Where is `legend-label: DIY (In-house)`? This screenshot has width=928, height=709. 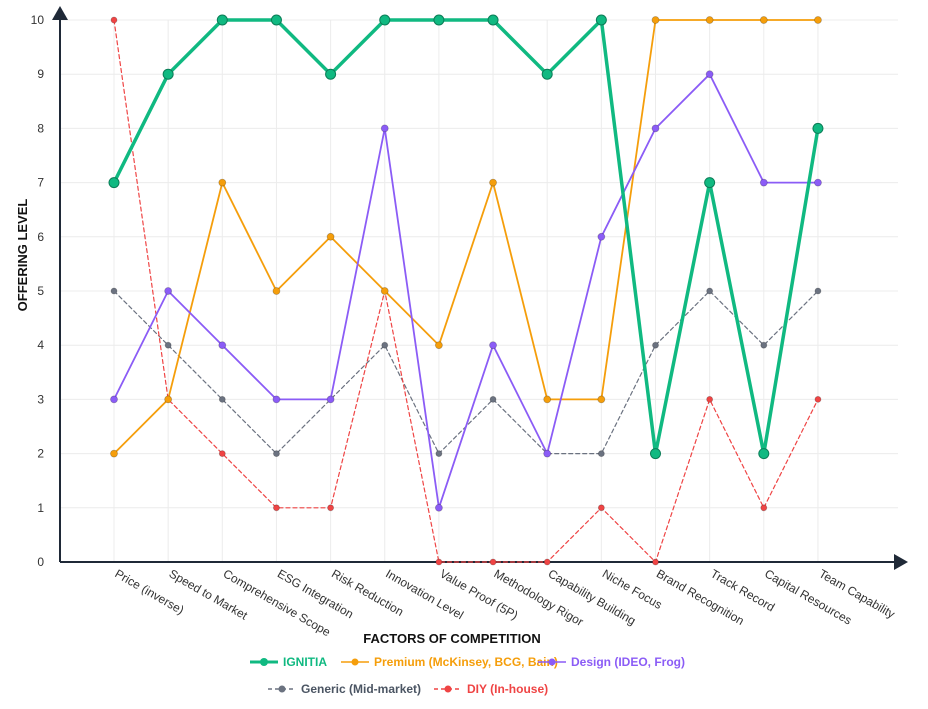
legend-label: DIY (In-house) is located at coordinates (507, 689).